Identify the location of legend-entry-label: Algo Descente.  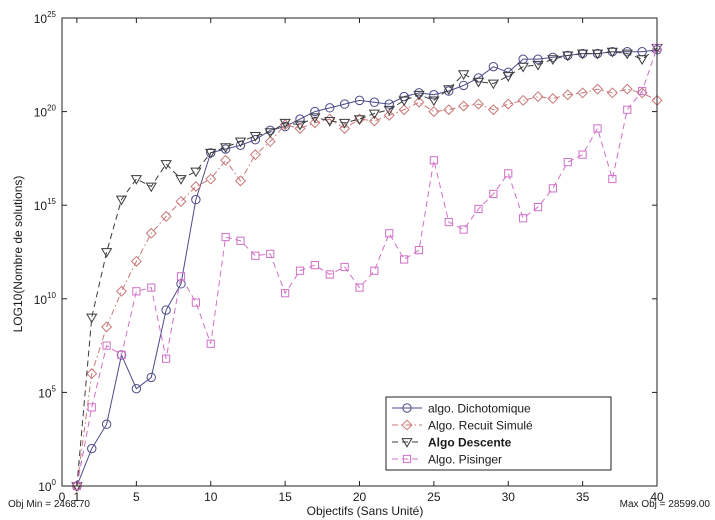
(470, 443).